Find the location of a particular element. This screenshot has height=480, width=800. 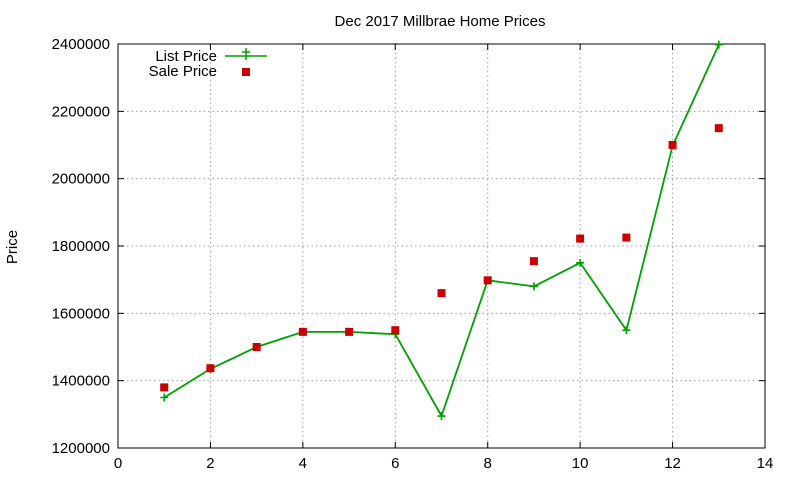

chart-title: Dec 2017 Millbrae Home Prices is located at coordinates (440, 21).